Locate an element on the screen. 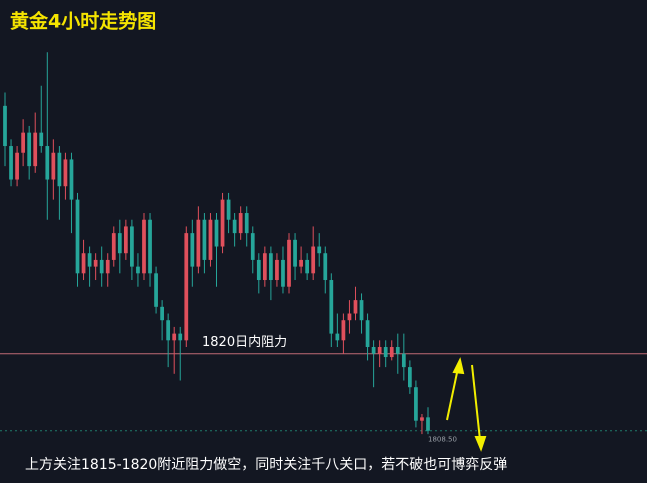 The width and height of the screenshot is (647, 483). arrow-up is located at coordinates (455, 389).